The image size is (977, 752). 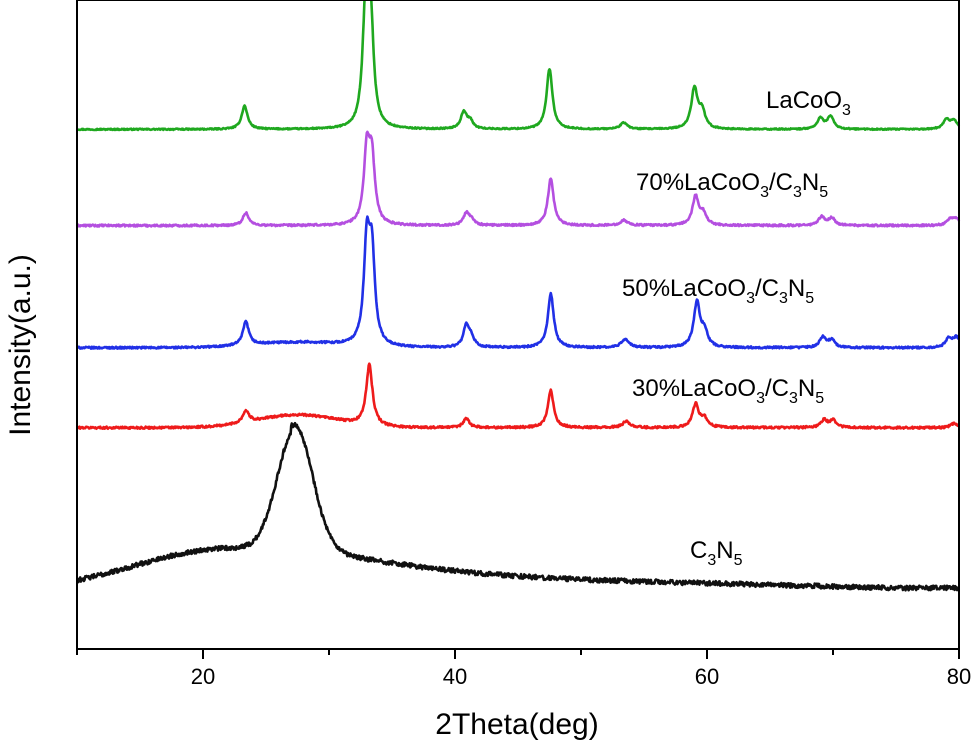 I want to click on x-tick-label-60: 60, so click(x=707, y=676).